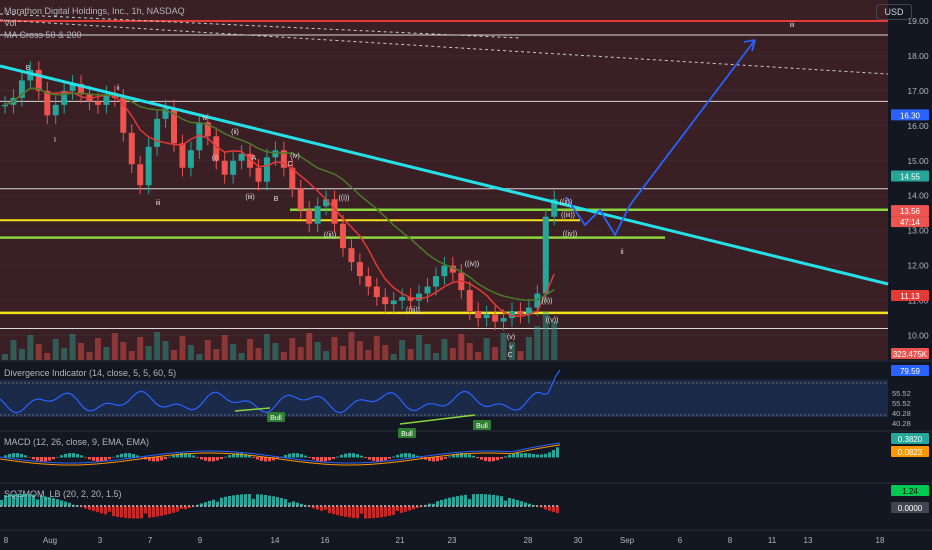 This screenshot has width=932, height=550. Describe the element at coordinates (772, 540) in the screenshot. I see `x-tick: 11` at that location.